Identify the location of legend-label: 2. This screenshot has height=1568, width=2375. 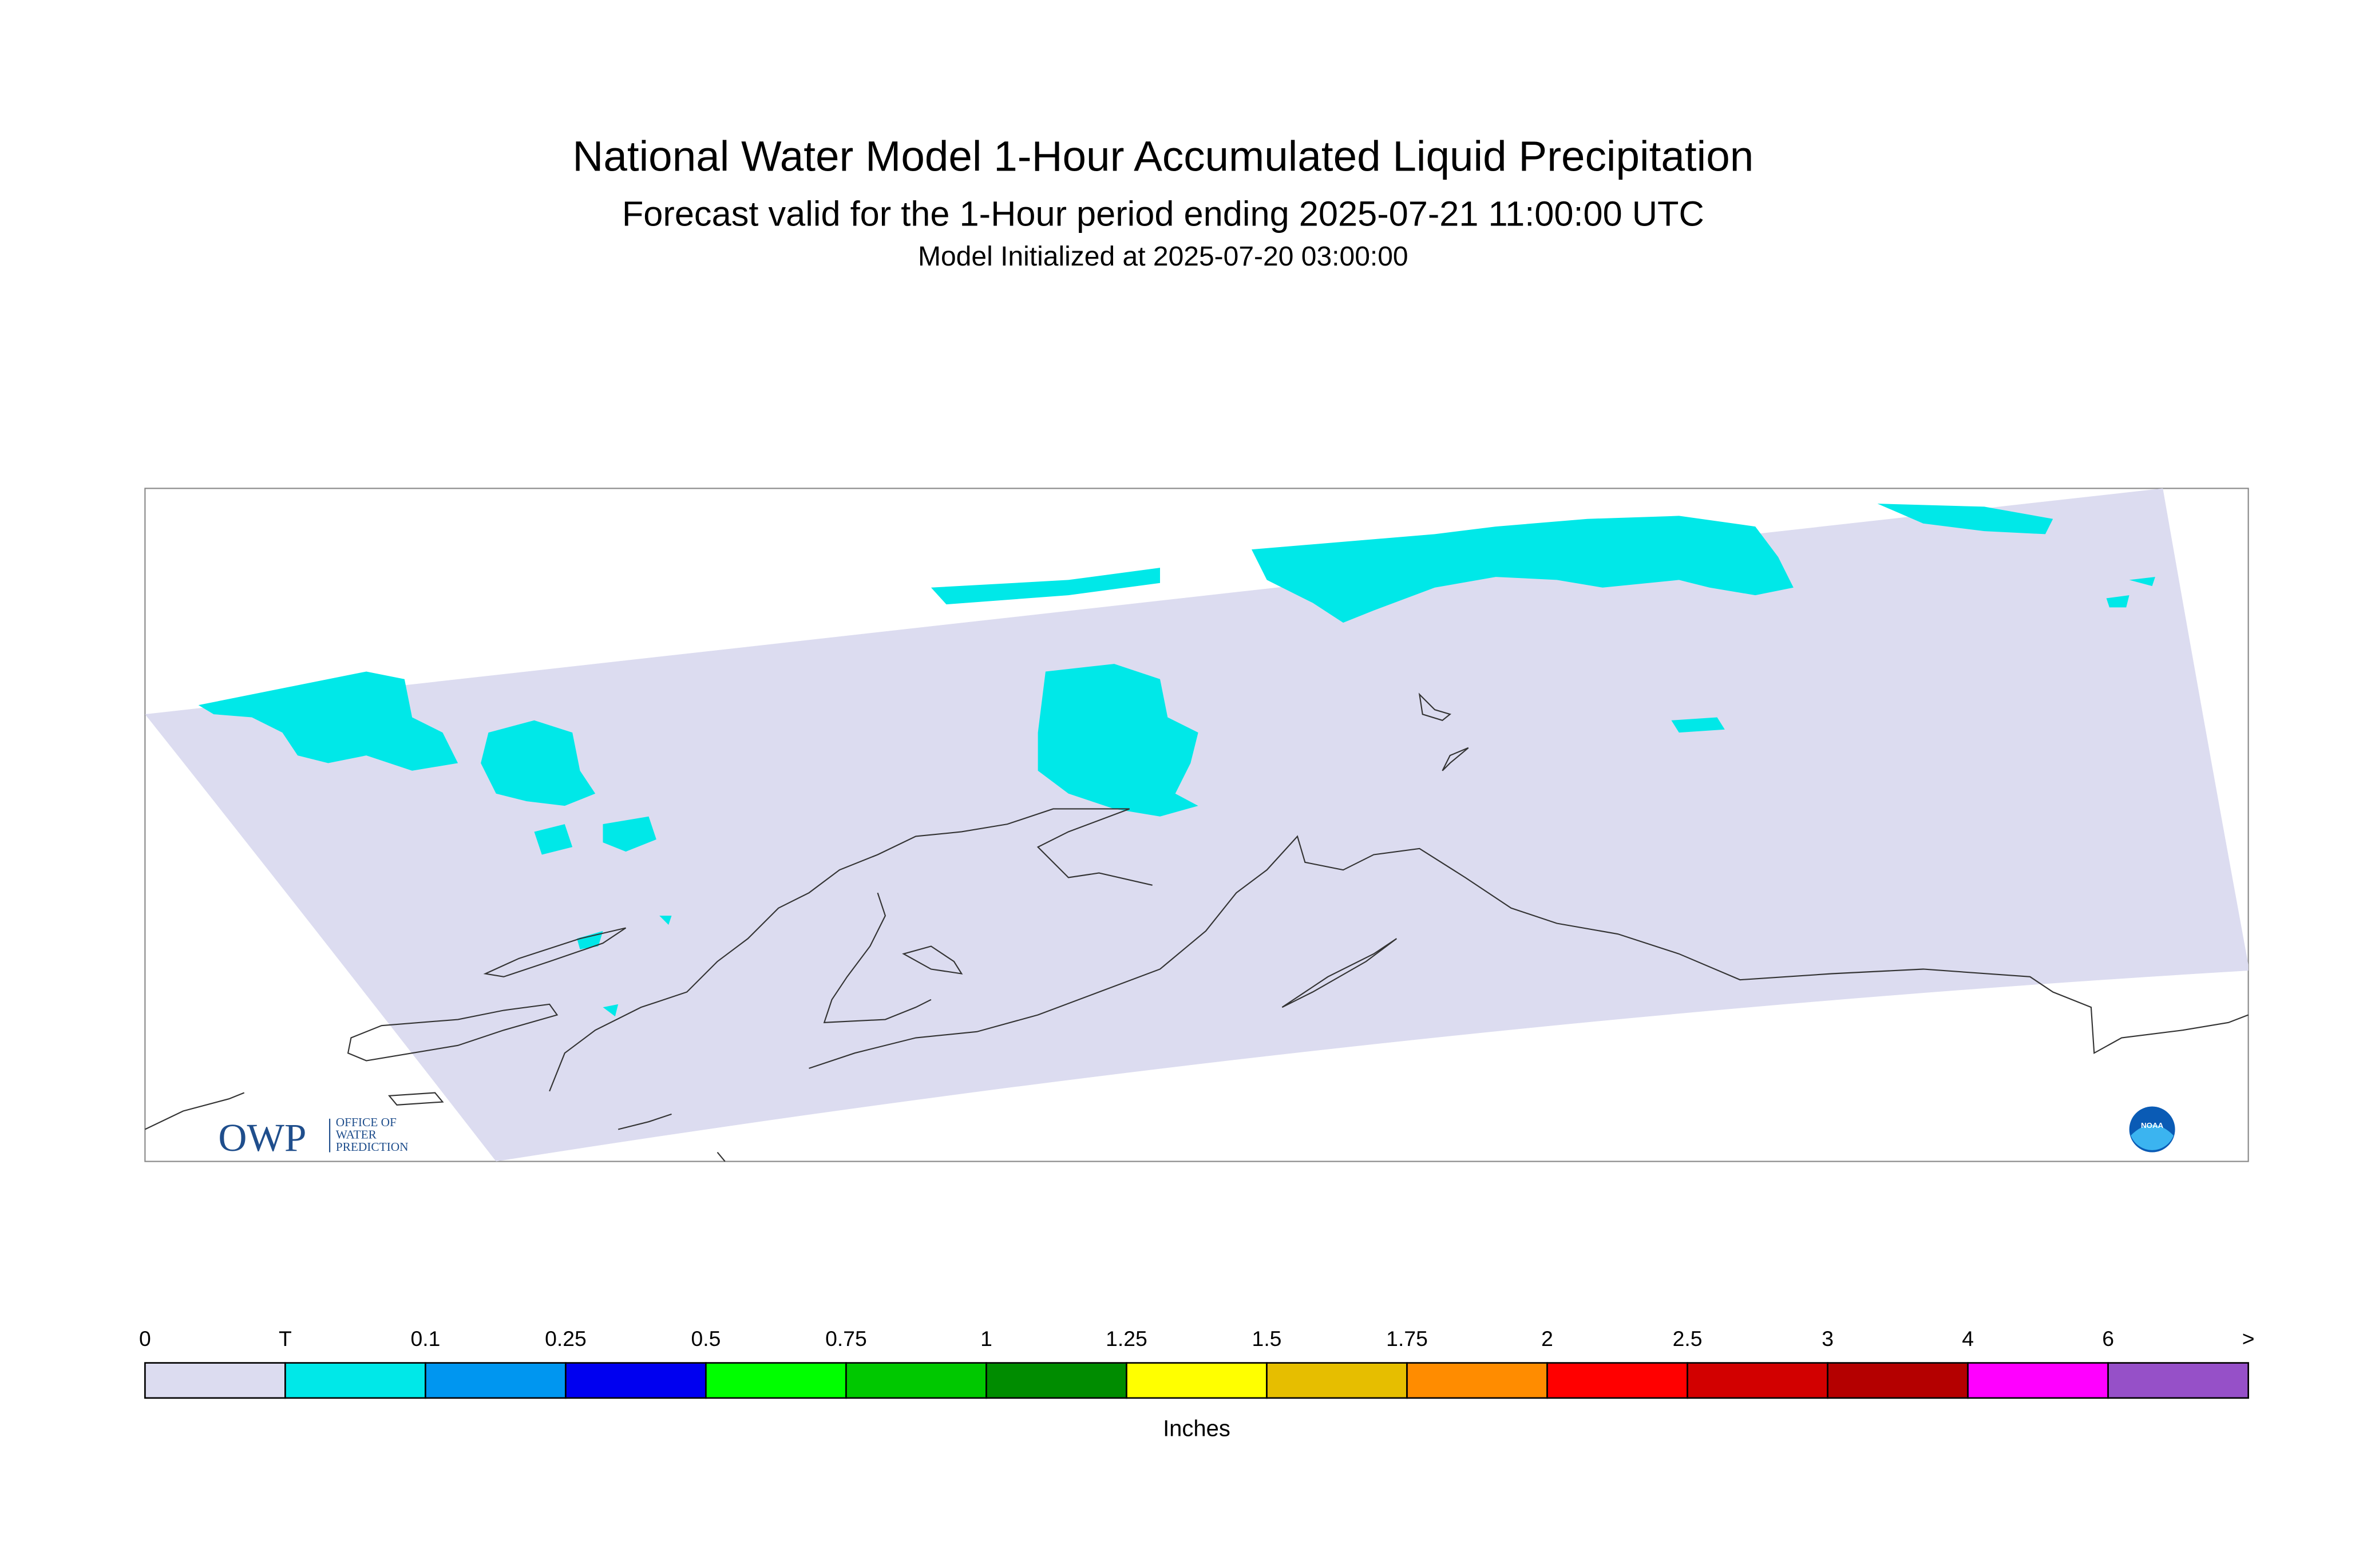
(1547, 1339).